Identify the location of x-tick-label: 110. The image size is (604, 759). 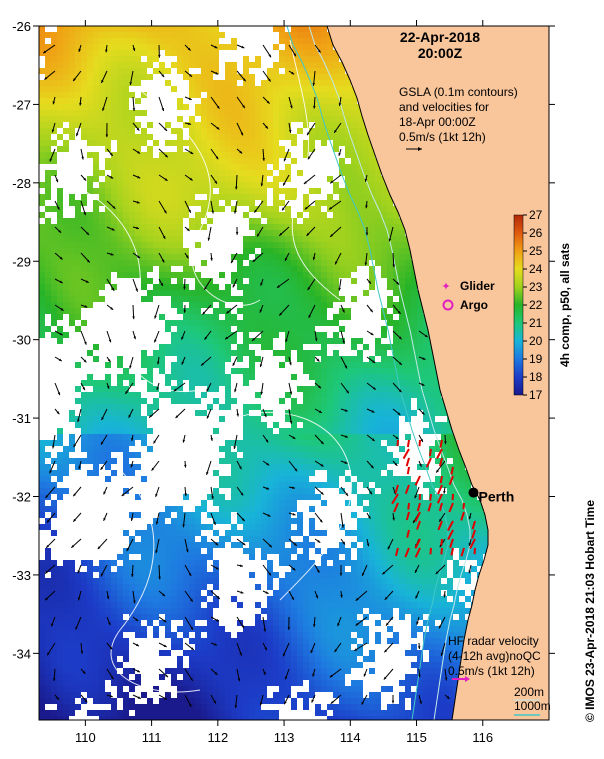
(85, 737).